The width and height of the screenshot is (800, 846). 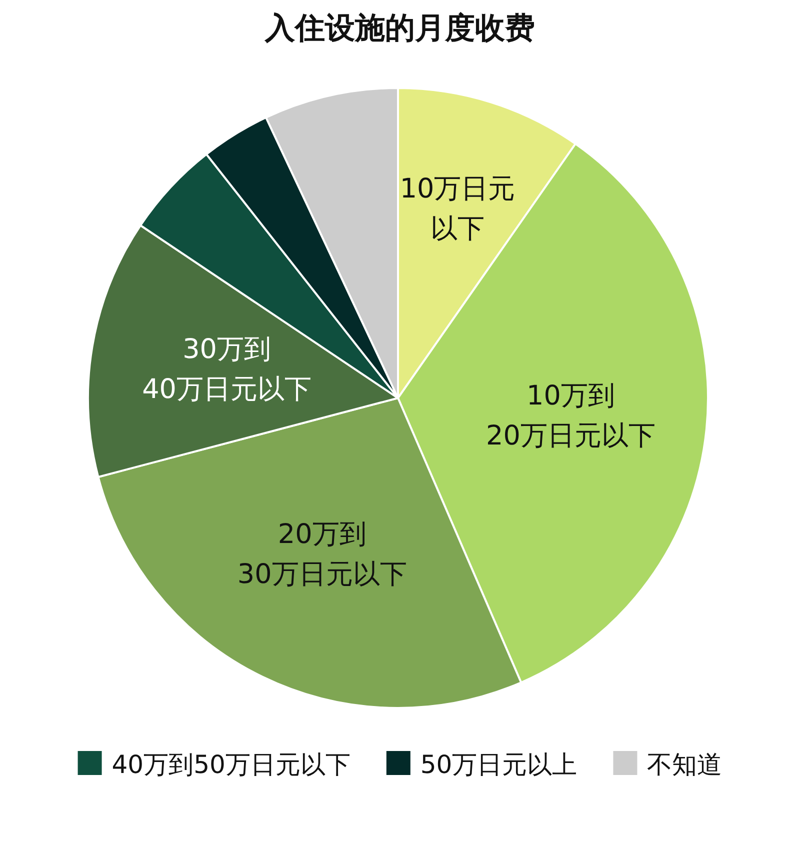 What do you see at coordinates (684, 764) in the screenshot?
I see `legend-label: 不知道` at bounding box center [684, 764].